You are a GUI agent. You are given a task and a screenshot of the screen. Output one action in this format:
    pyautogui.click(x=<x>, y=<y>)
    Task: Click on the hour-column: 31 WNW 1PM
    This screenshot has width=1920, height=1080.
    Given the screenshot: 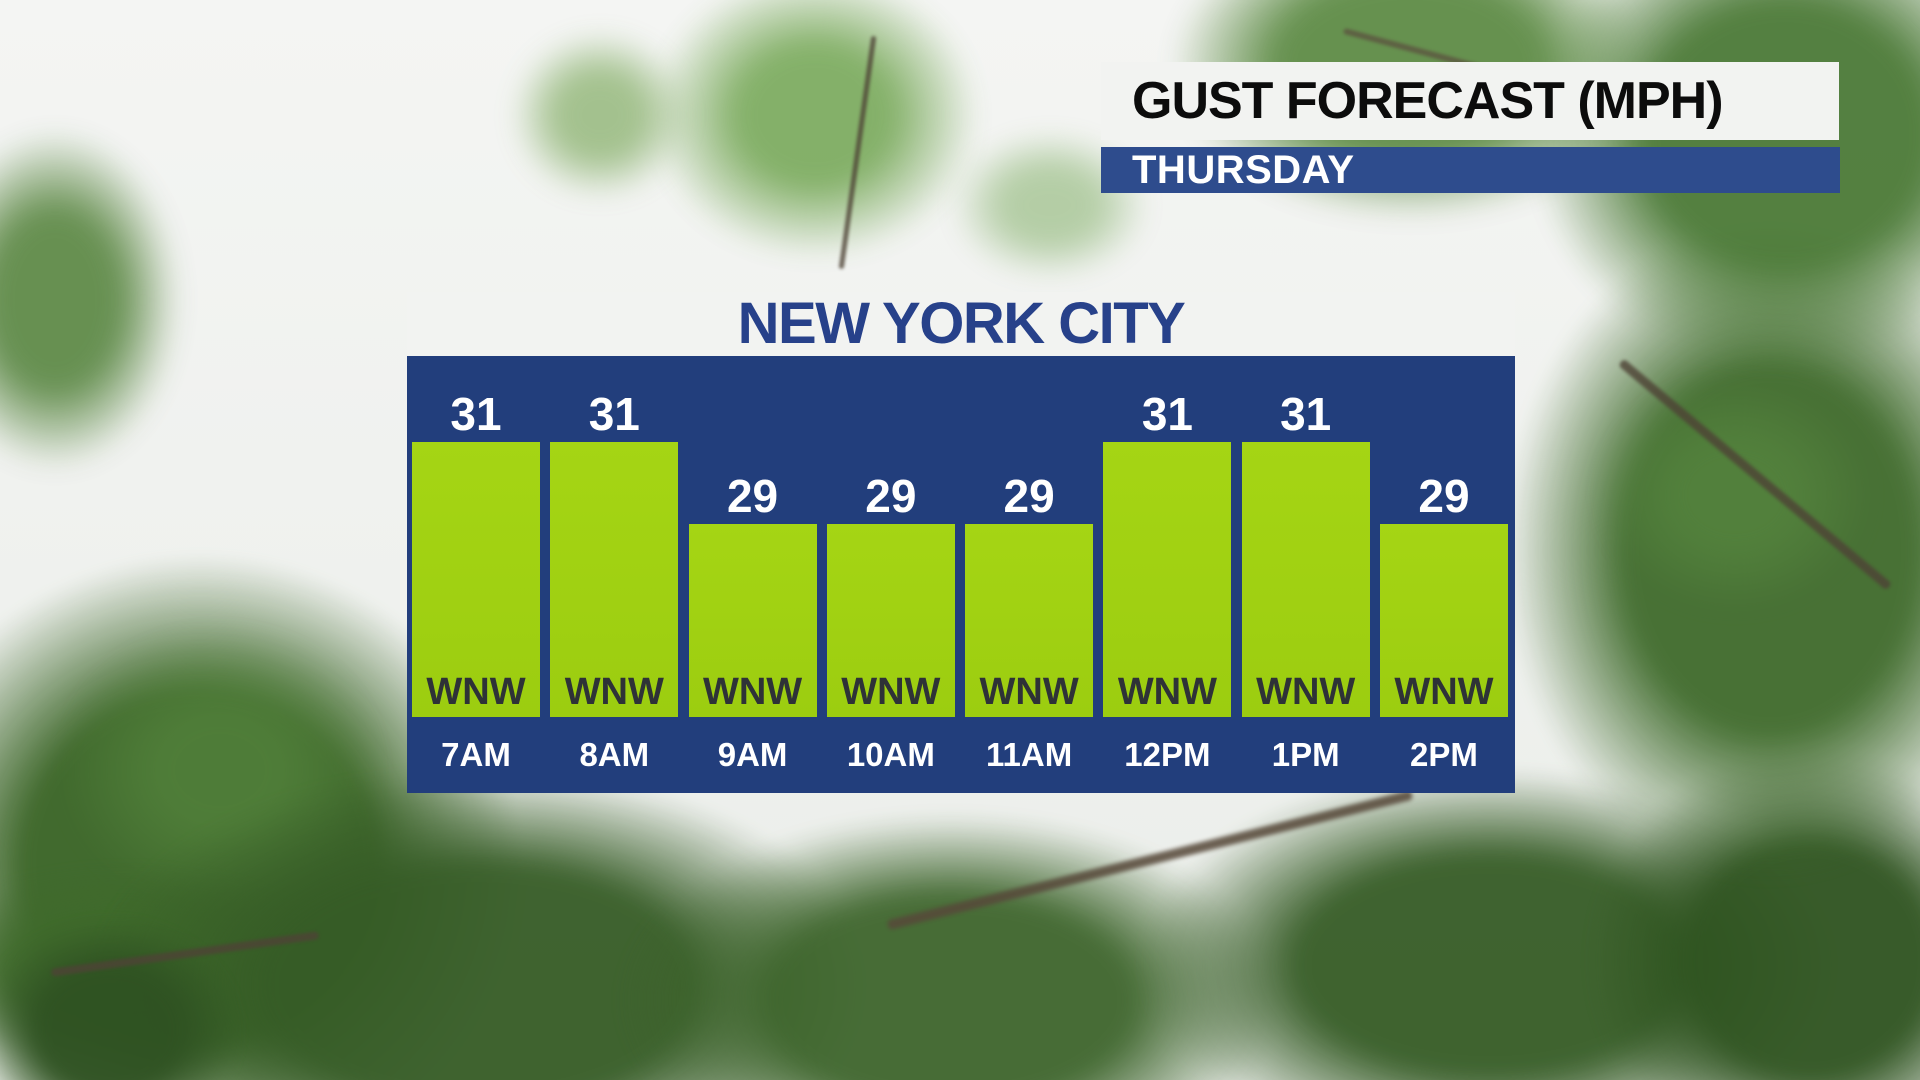 What is the action you would take?
    pyautogui.click(x=1305, y=574)
    